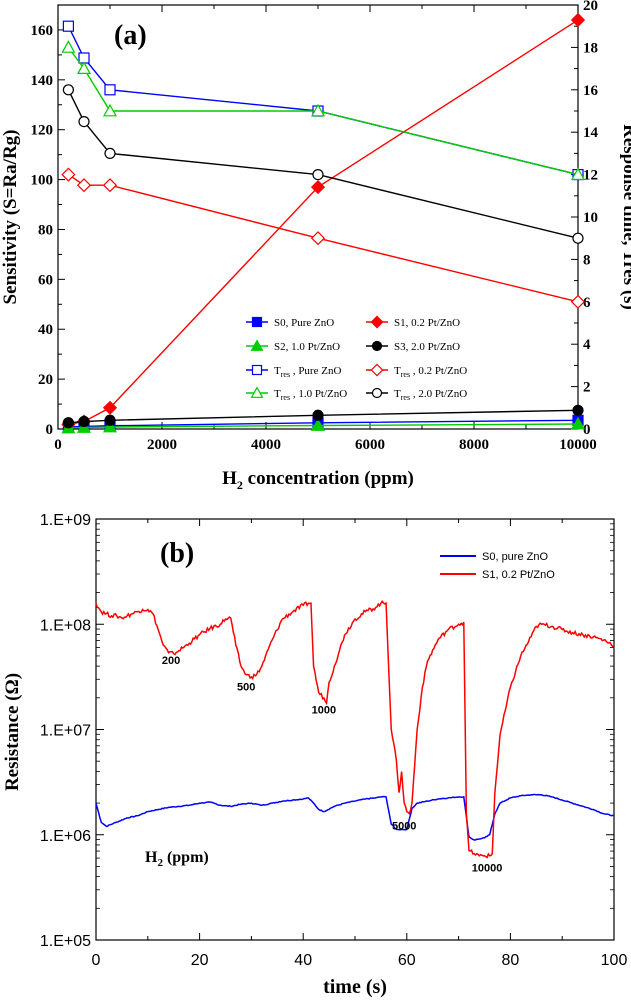  Describe the element at coordinates (65, 625) in the screenshot. I see `b-ytick-label: 1.E+08` at that location.